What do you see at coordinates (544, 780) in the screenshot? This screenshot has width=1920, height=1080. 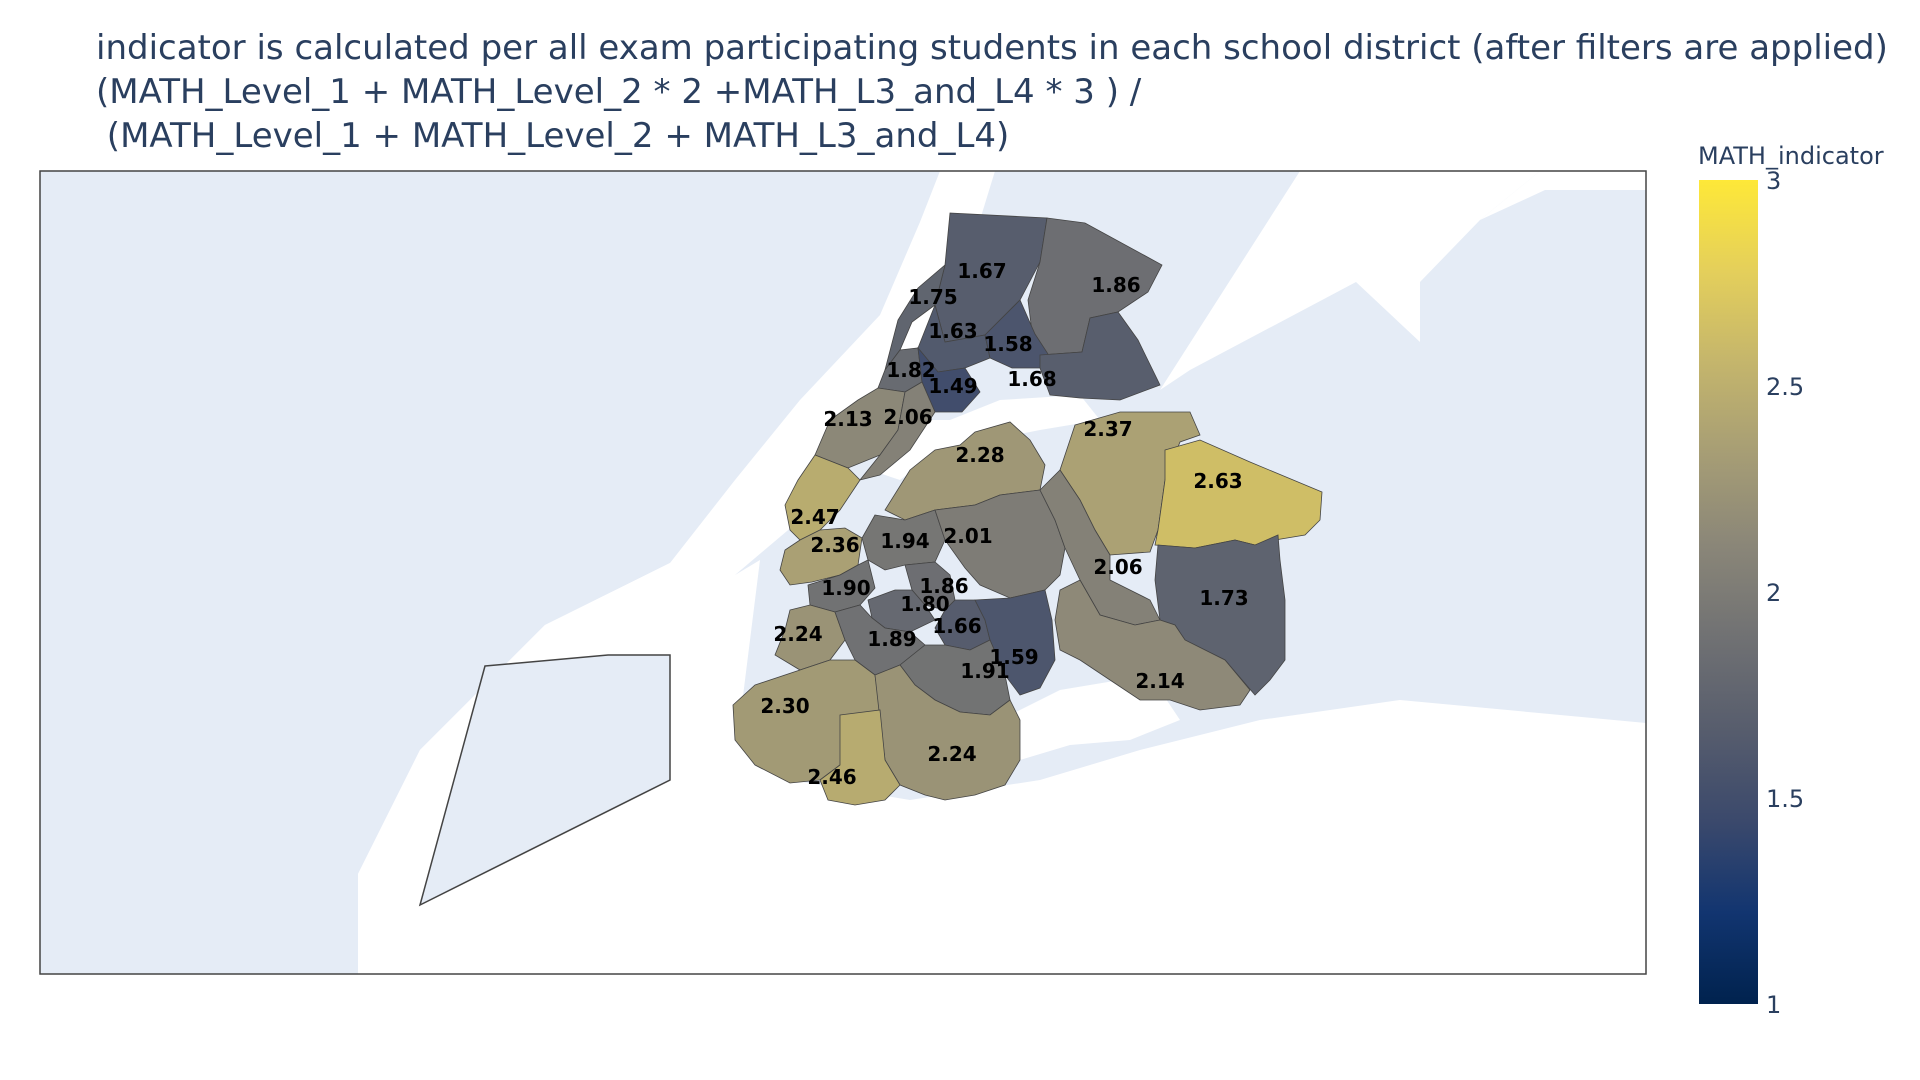 I see `staten-island-land` at bounding box center [544, 780].